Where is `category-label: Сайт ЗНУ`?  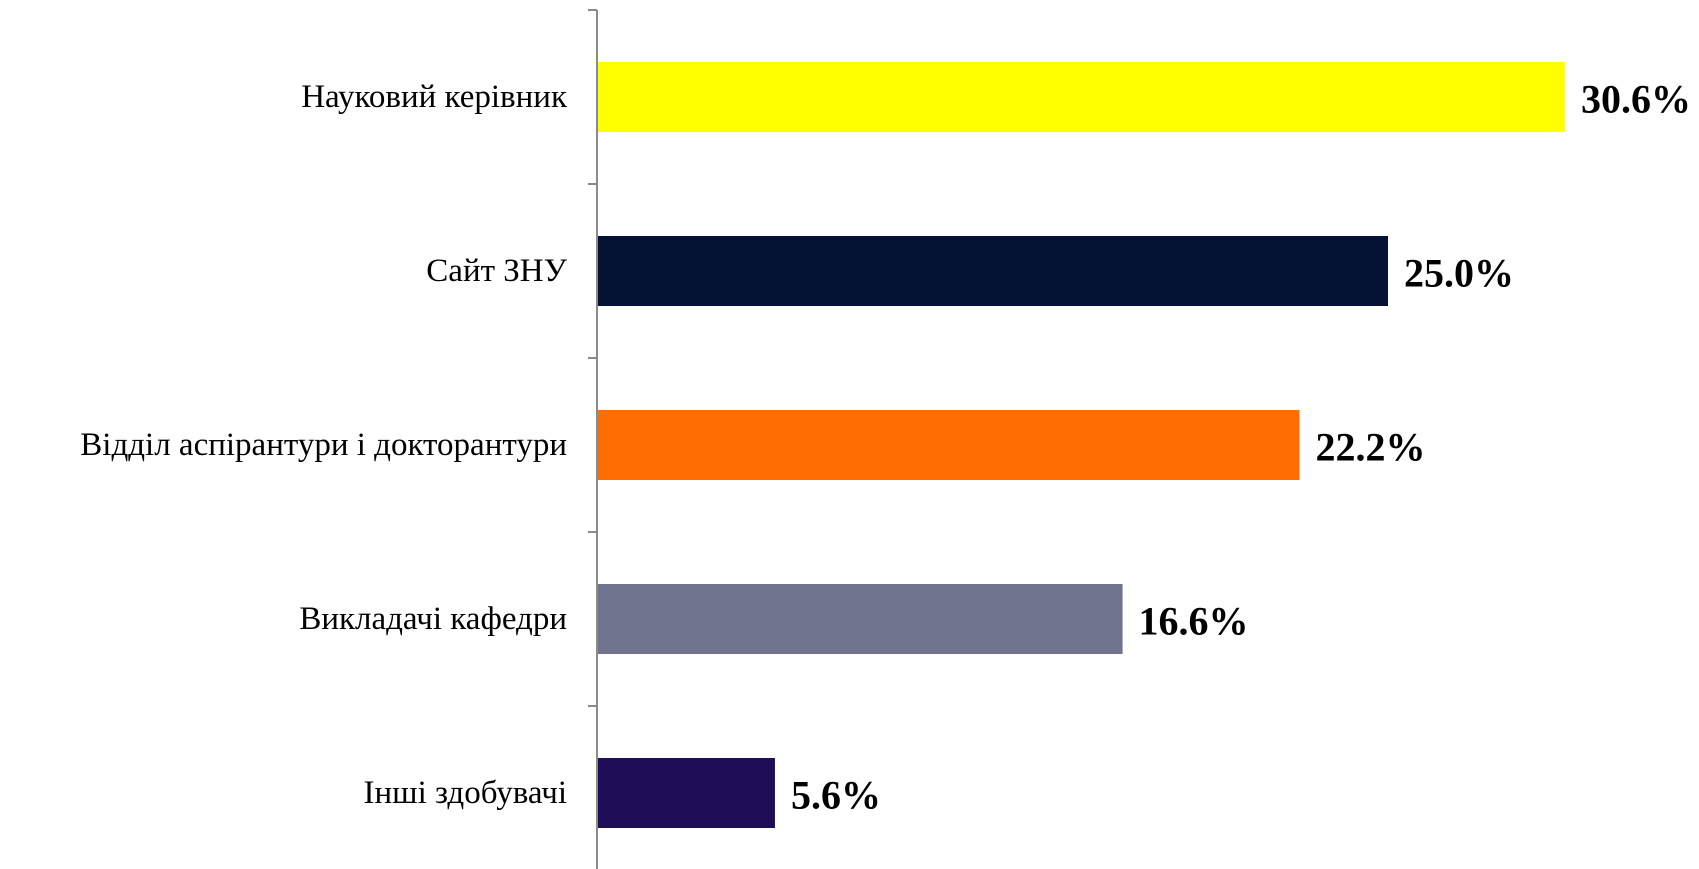
category-label: Сайт ЗНУ is located at coordinates (496, 271).